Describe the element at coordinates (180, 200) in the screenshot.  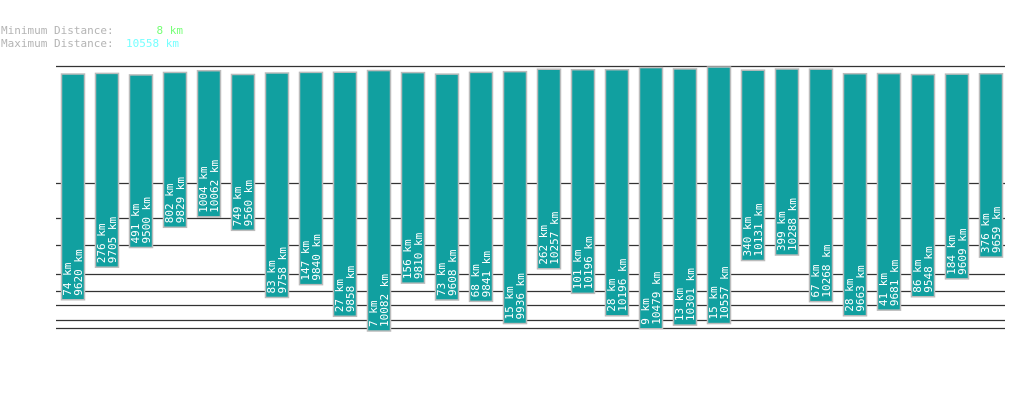
I see `max-distance-label: 9829 km` at that location.